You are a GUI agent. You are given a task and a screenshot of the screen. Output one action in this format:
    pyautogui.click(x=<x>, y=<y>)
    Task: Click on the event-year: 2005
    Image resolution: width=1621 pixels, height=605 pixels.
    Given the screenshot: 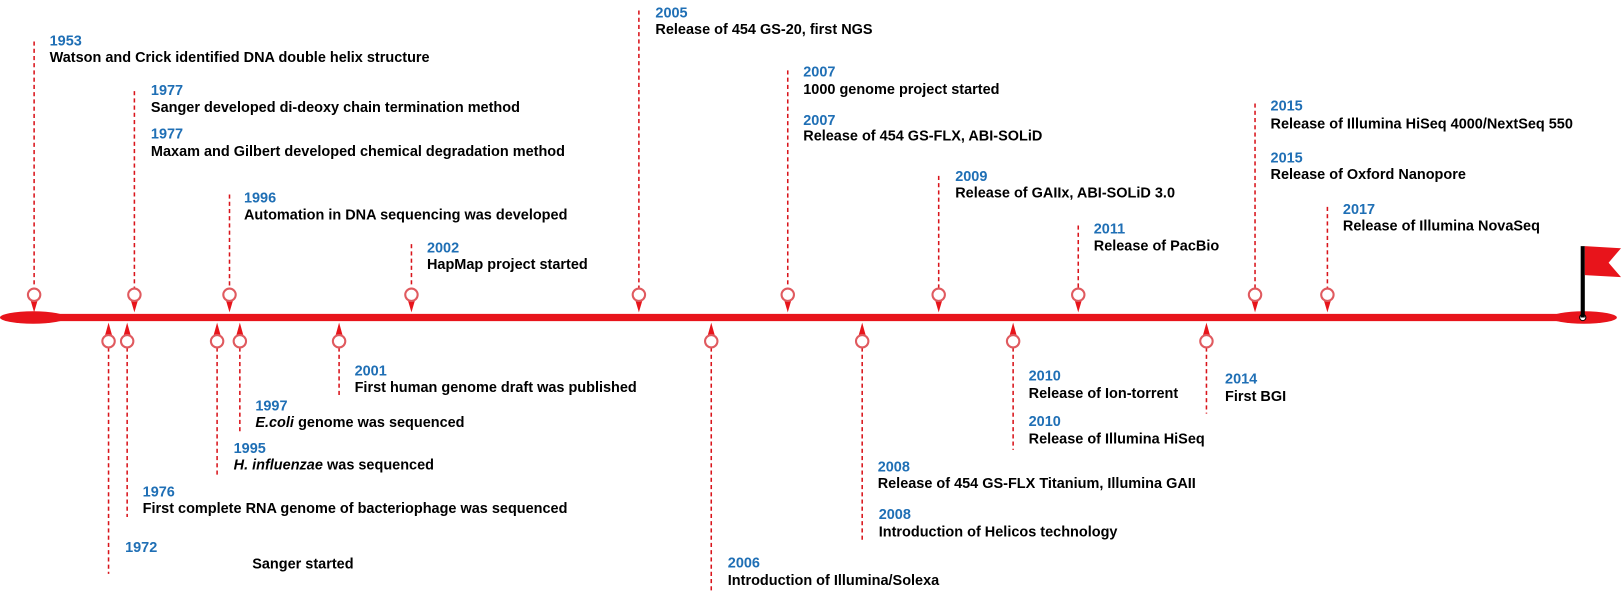 What is the action you would take?
    pyautogui.click(x=671, y=14)
    